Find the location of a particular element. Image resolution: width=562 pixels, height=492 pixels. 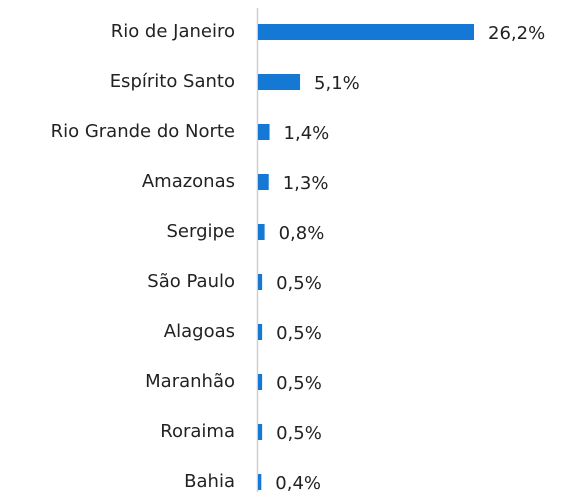

value-label: 0,4% is located at coordinates (298, 482).